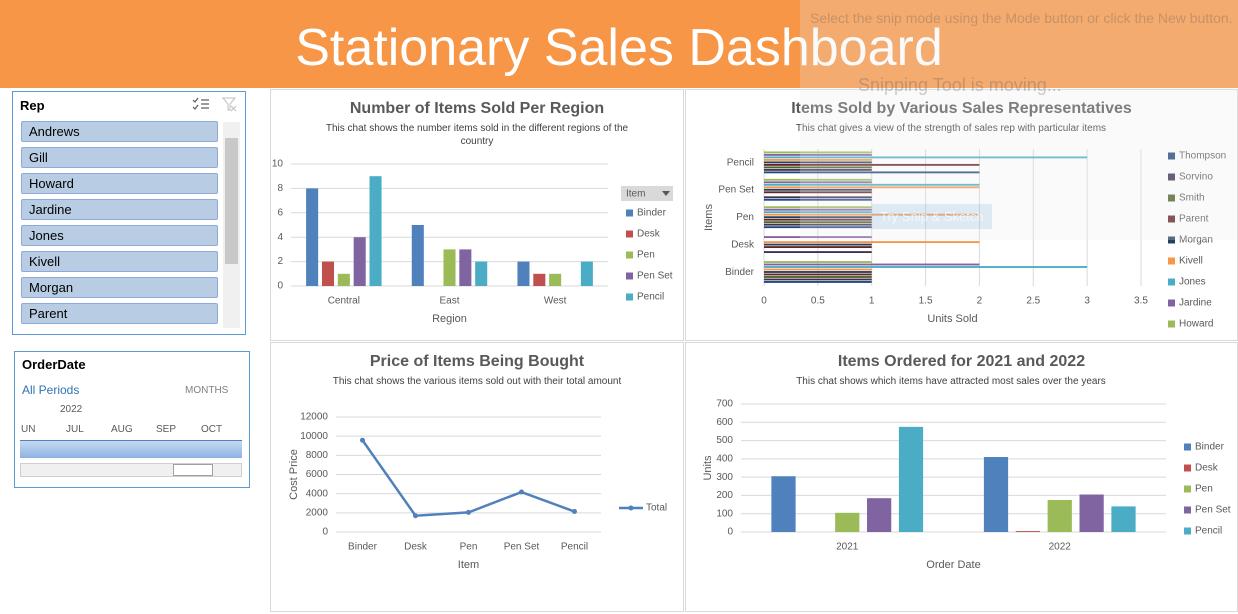 This screenshot has width=1238, height=614. I want to click on chart-title: Number of Items Sold Per Region, so click(477, 108).